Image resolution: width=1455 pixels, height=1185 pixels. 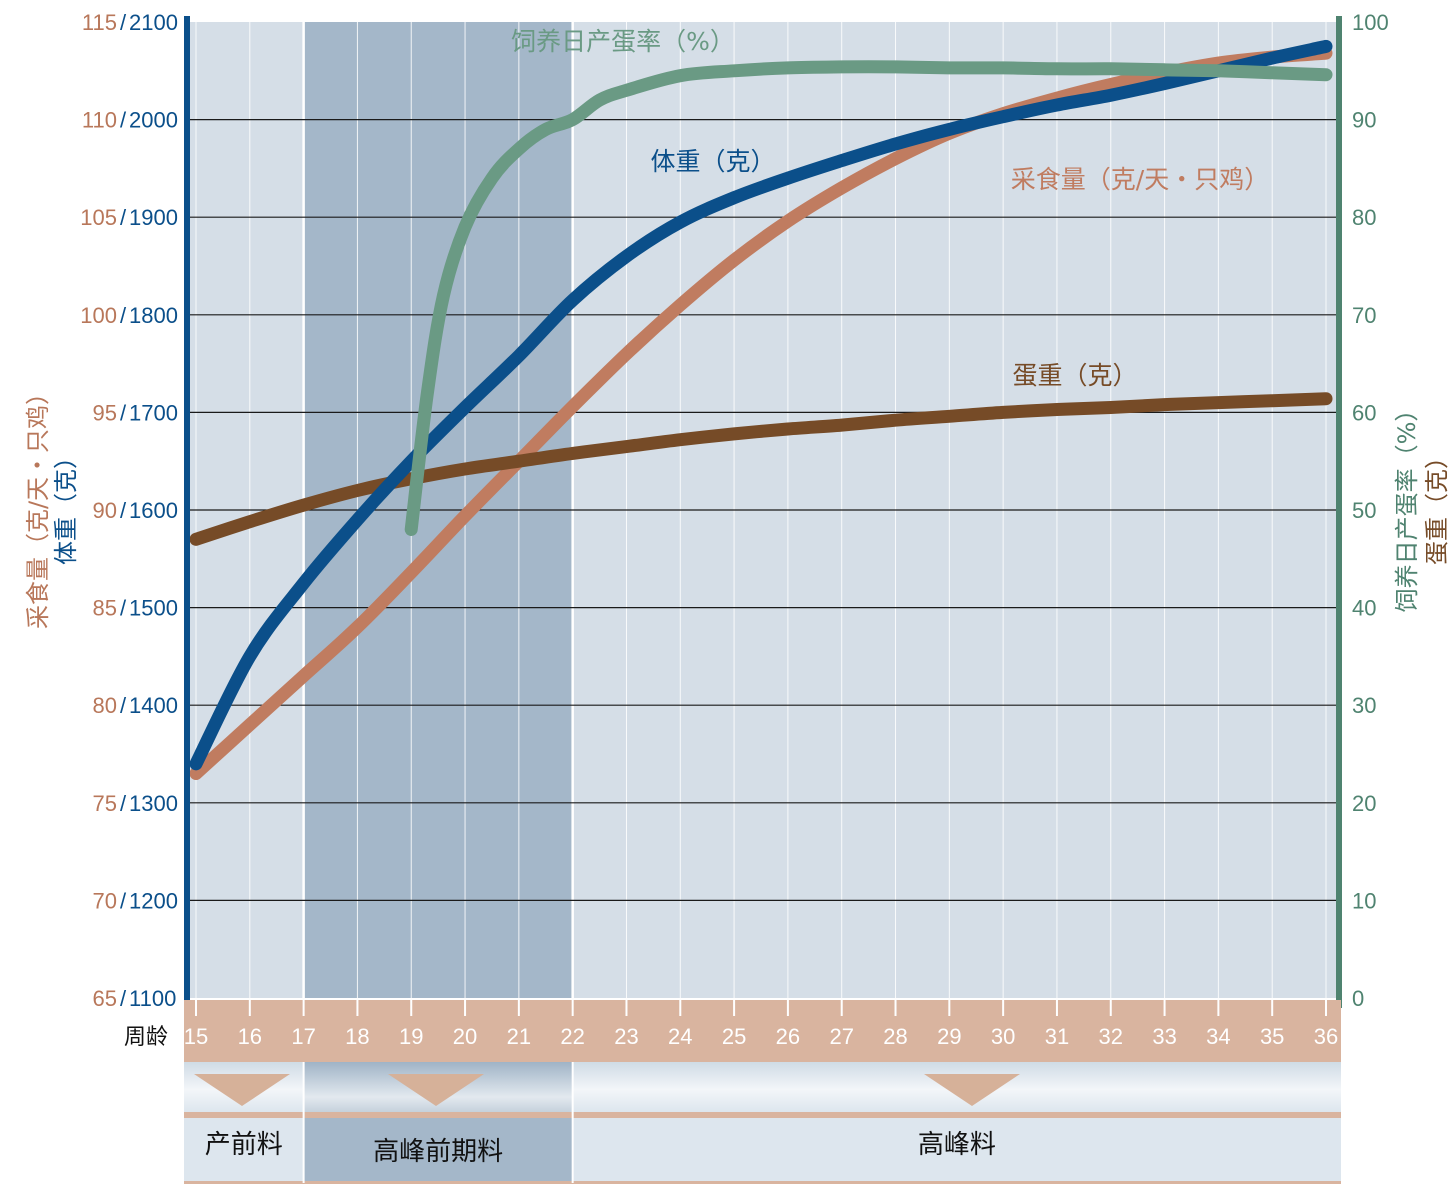 I want to click on left-tick-pair: 90/1600, so click(x=135, y=510).